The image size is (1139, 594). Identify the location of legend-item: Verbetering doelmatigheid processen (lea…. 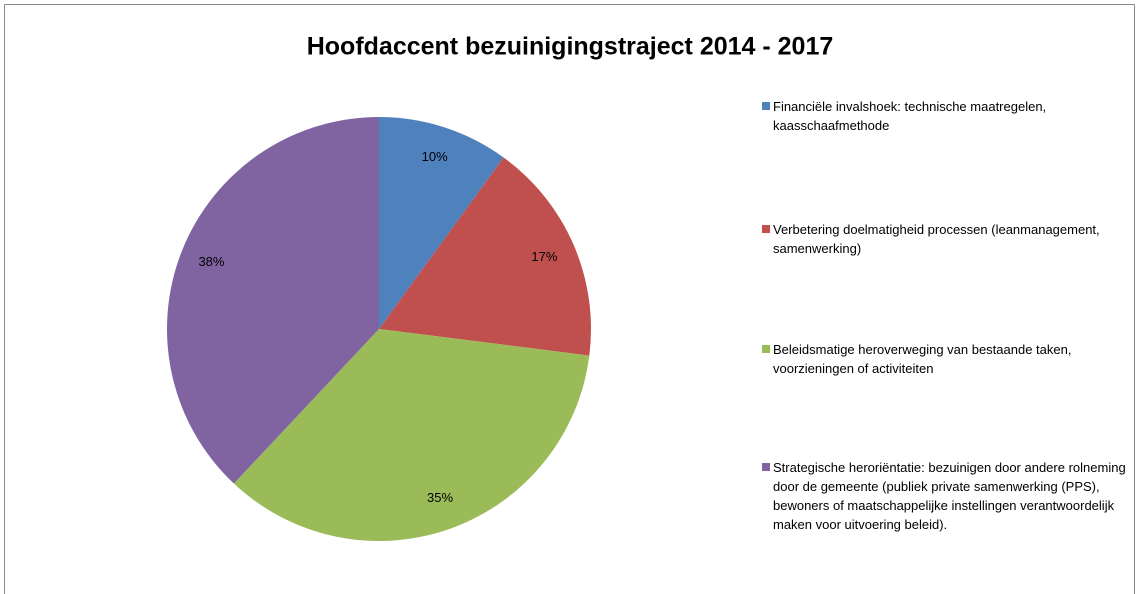
(947, 239).